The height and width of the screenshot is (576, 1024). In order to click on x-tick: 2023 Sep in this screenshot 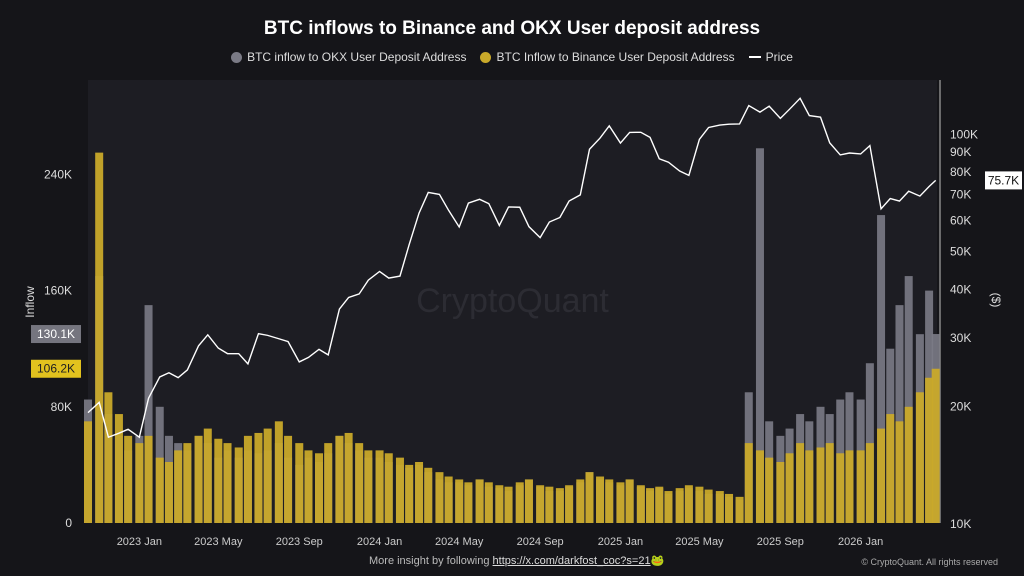, I will do `click(299, 542)`.